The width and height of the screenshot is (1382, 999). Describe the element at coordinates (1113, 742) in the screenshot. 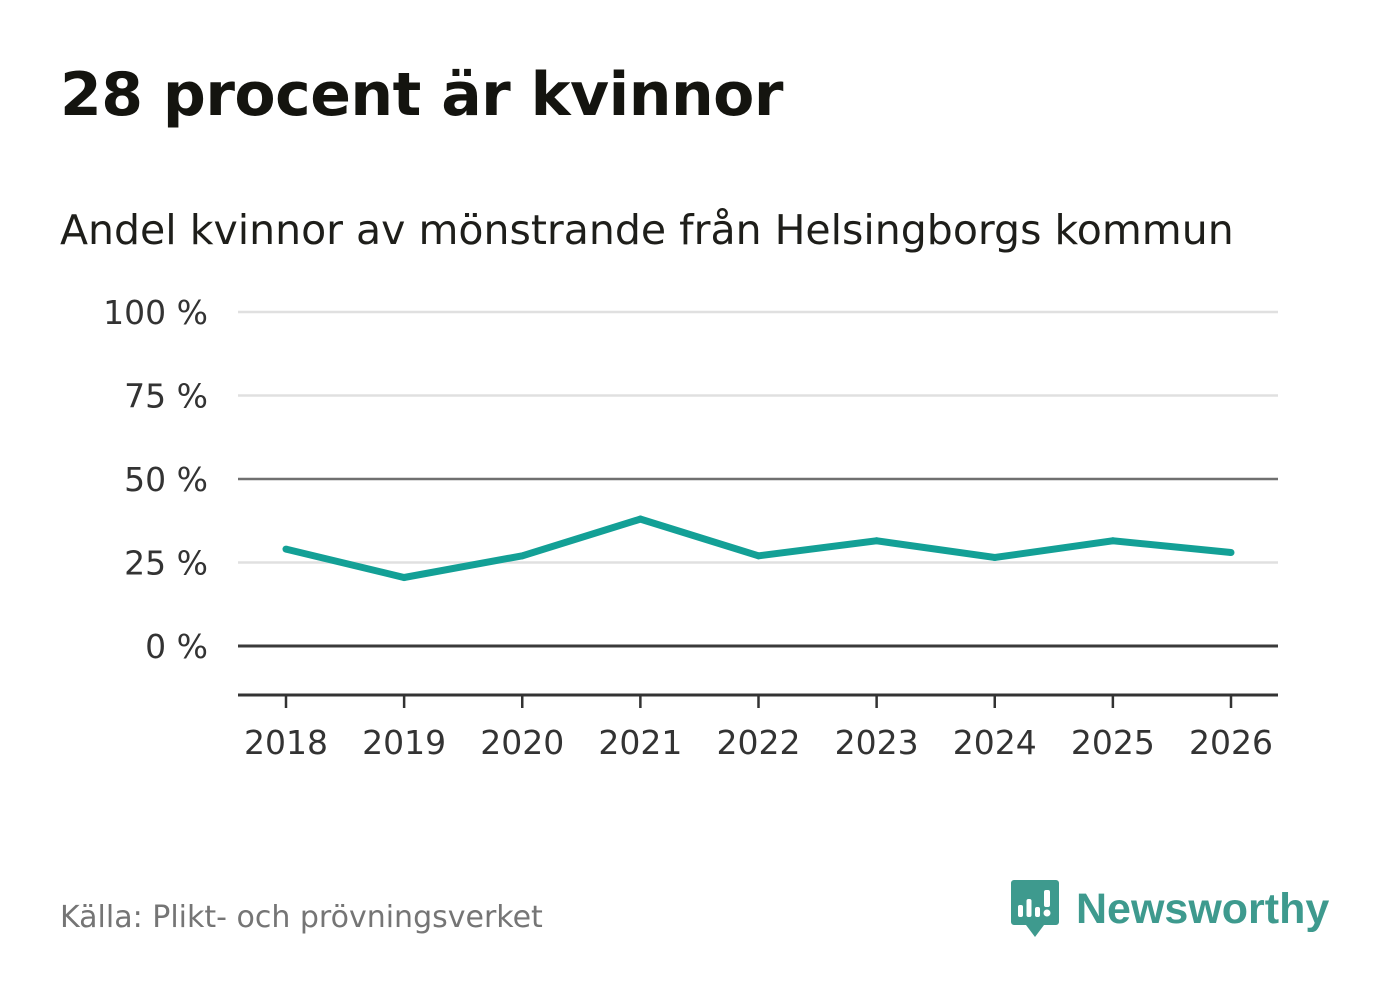

I see `x-tick-label: 2025` at that location.